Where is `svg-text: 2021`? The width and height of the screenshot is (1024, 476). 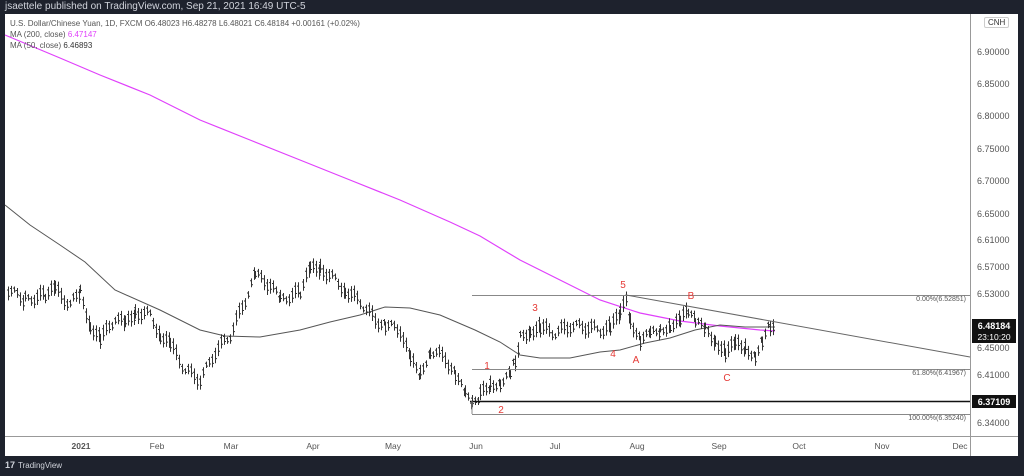 svg-text: 2021 is located at coordinates (81, 446).